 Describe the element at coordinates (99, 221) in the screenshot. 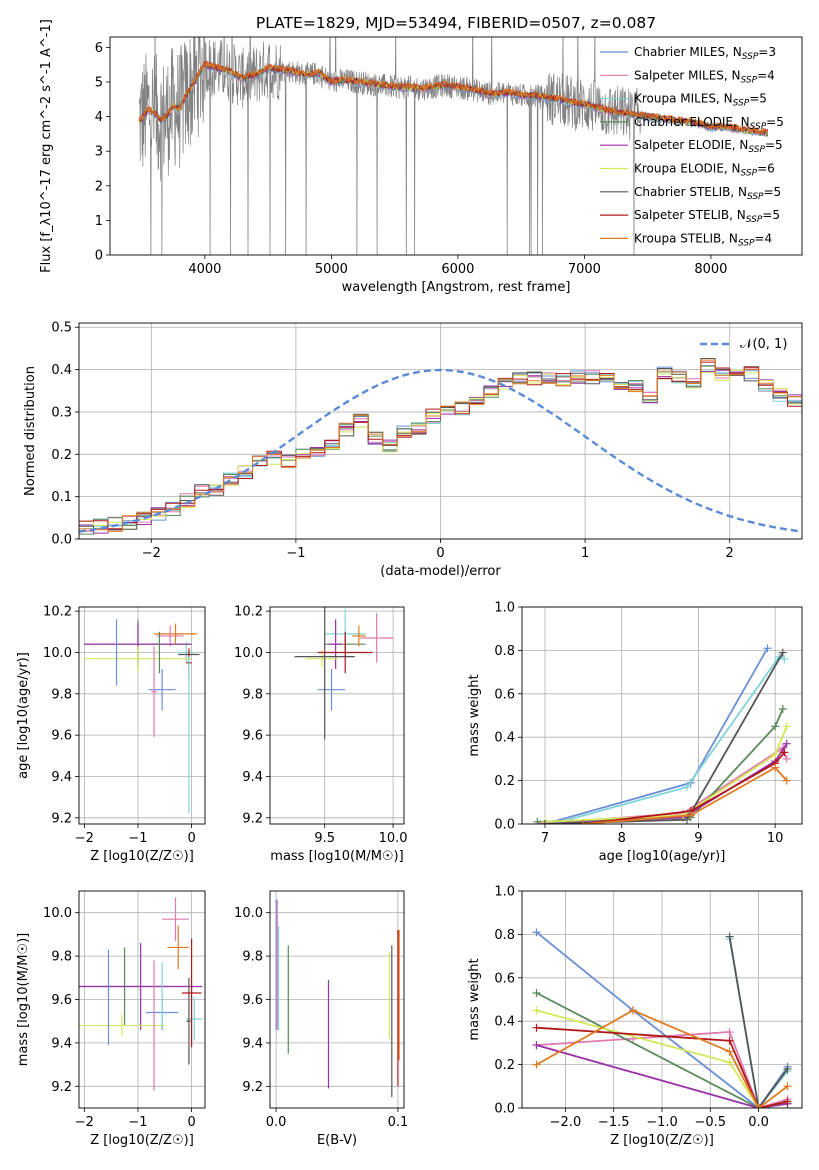

I see `y-tick-label: 1` at that location.